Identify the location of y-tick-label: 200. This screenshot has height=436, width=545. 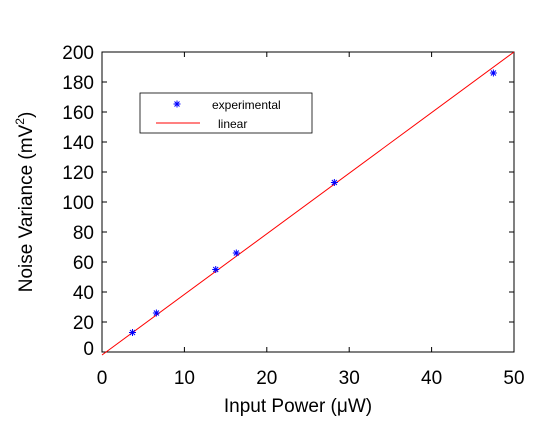
(78, 53).